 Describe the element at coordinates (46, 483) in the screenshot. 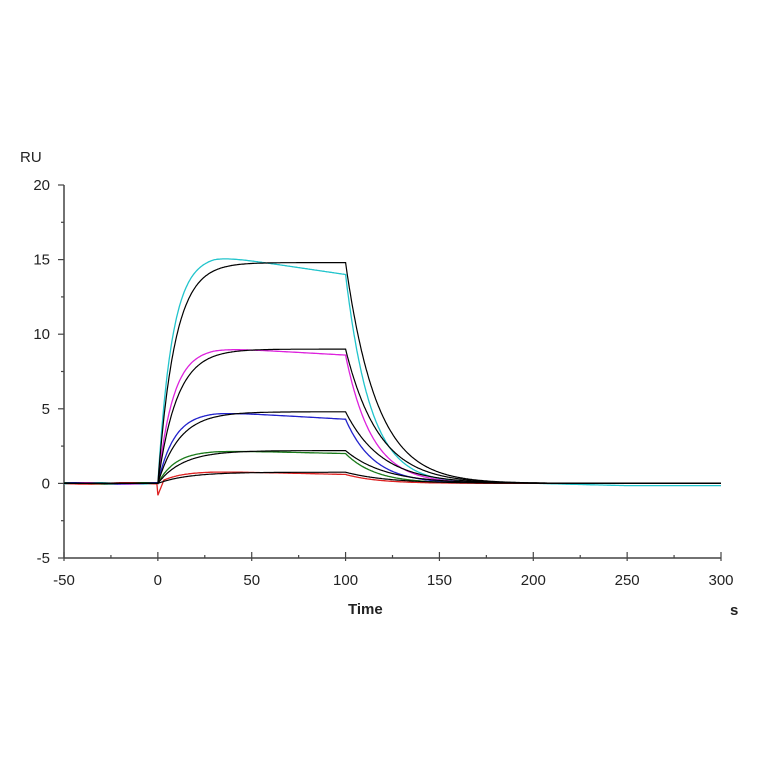

I see `y-tick-label: 0` at that location.